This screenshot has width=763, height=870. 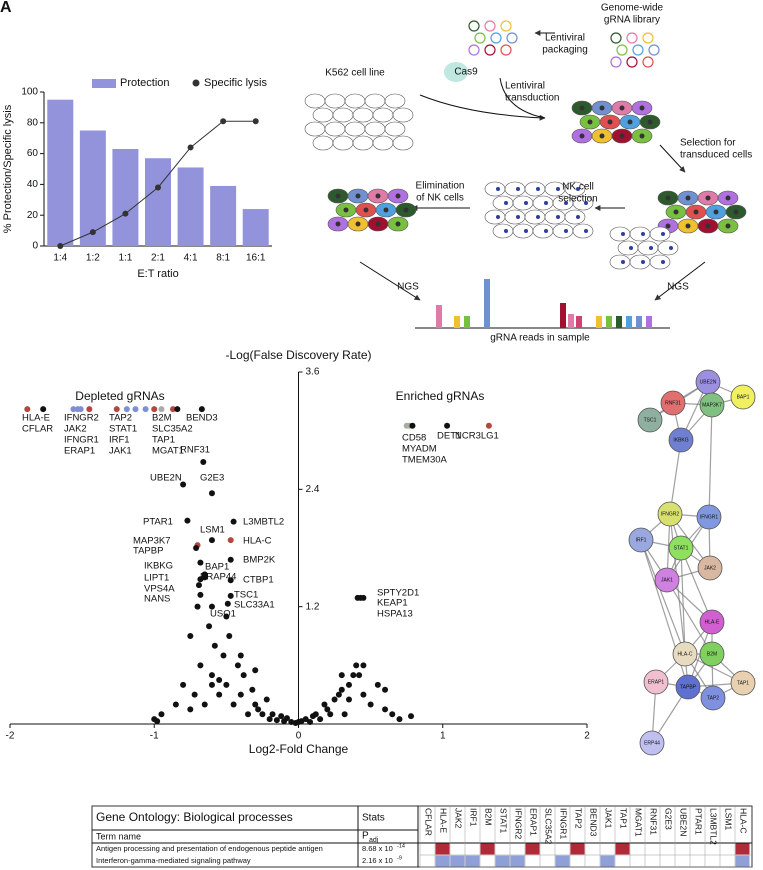 I want to click on table-header: adj, so click(x=374, y=840).